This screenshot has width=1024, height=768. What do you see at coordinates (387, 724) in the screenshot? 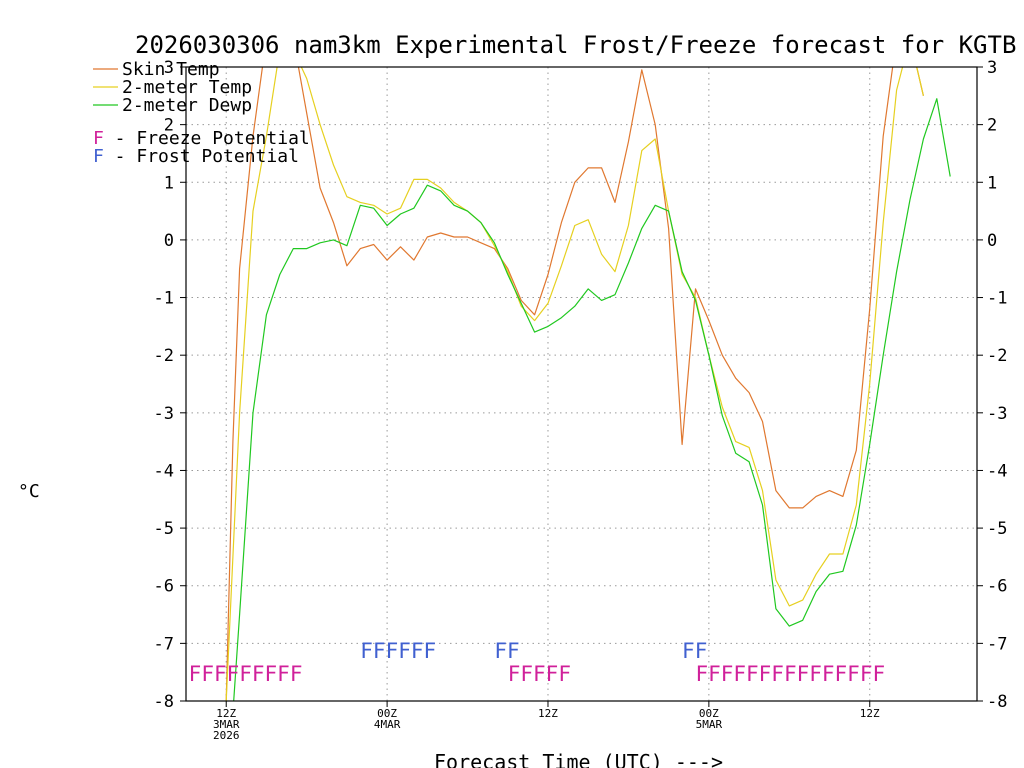
I see `x-tick-label: 4MAR` at bounding box center [387, 724].